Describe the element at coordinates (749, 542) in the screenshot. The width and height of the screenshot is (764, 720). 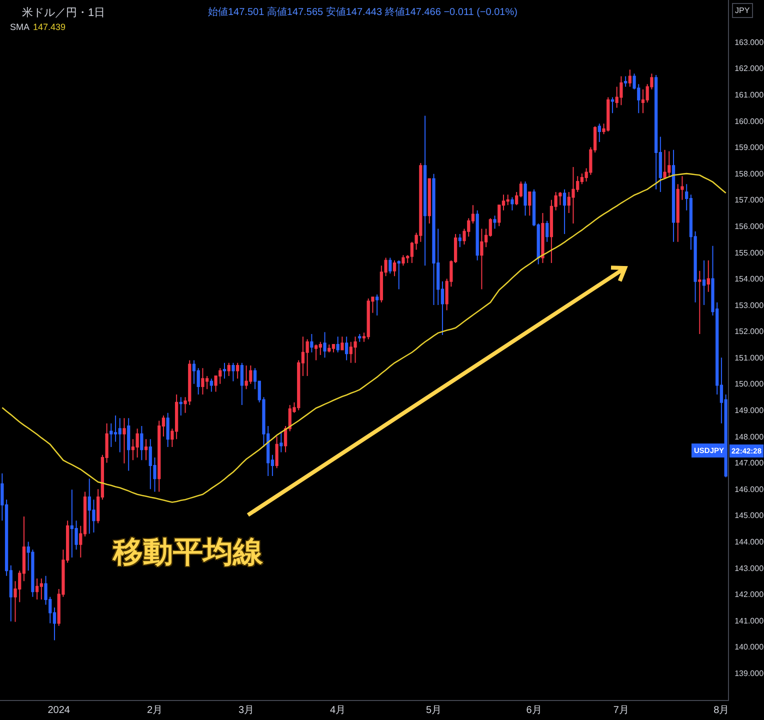
I see `y-tick-label: 144.000` at that location.